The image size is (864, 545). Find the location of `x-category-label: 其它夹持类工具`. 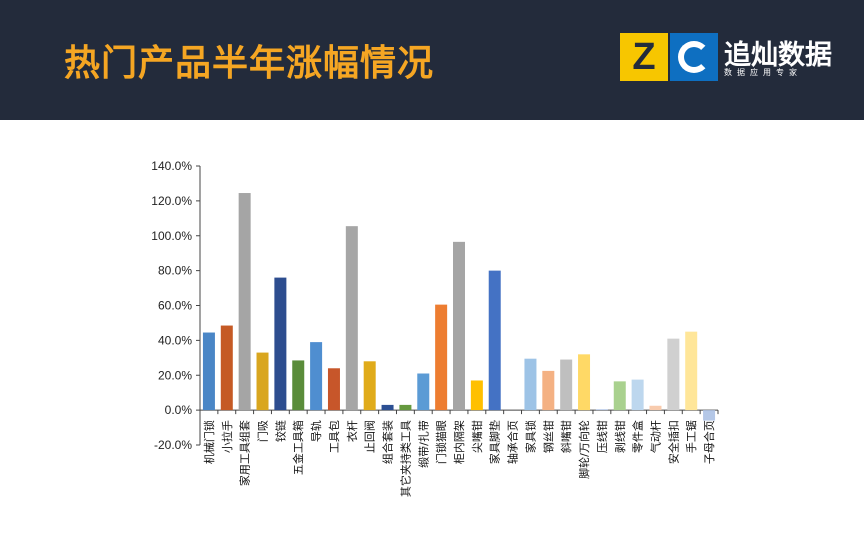

x-category-label: 其它夹持类工具 is located at coordinates (405, 458).